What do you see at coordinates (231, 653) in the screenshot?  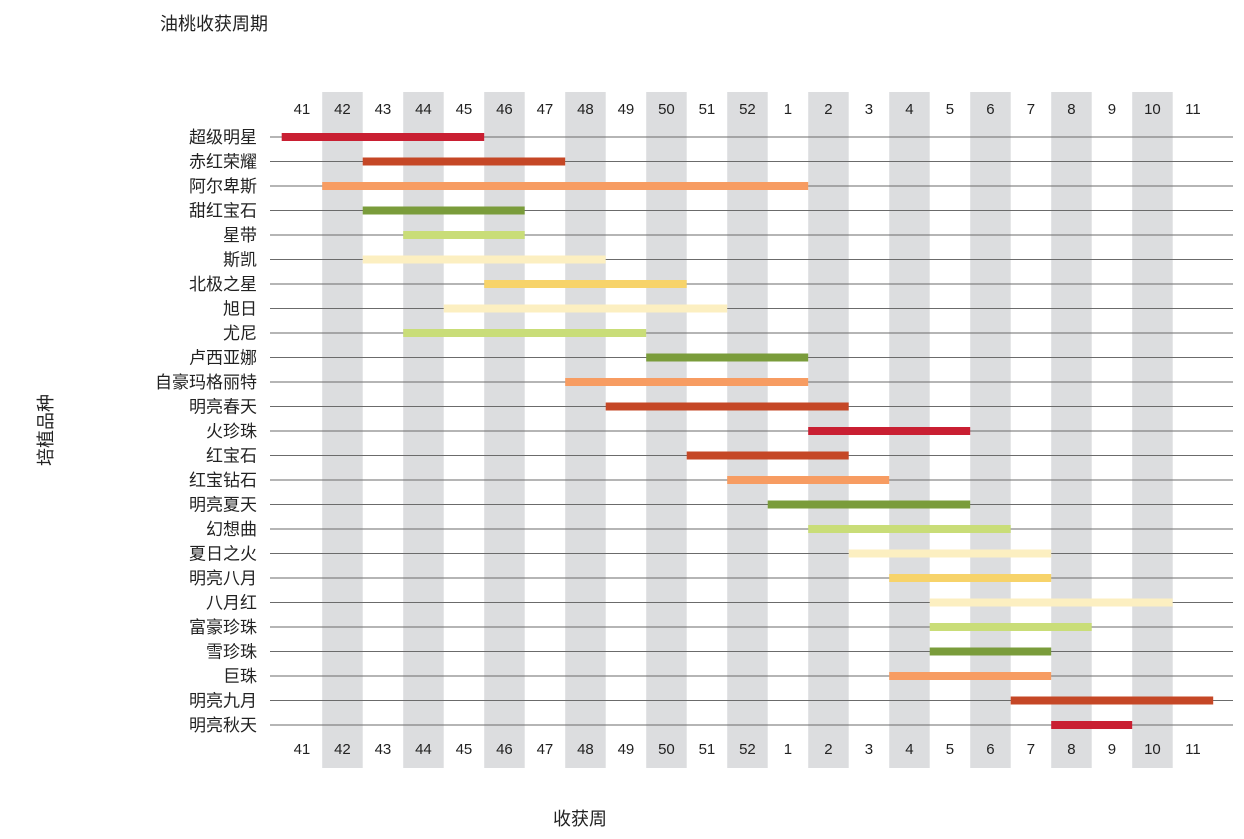 I see `variety-label: 雪珍珠` at bounding box center [231, 653].